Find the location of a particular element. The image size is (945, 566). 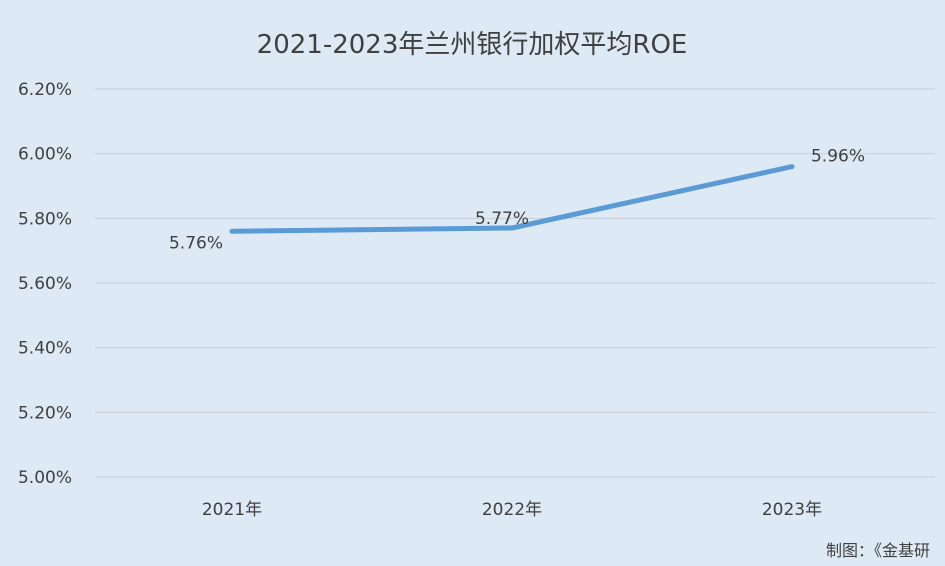

x-axis-tick-labels: 2021年 2022年 2023年 is located at coordinates (512, 510).